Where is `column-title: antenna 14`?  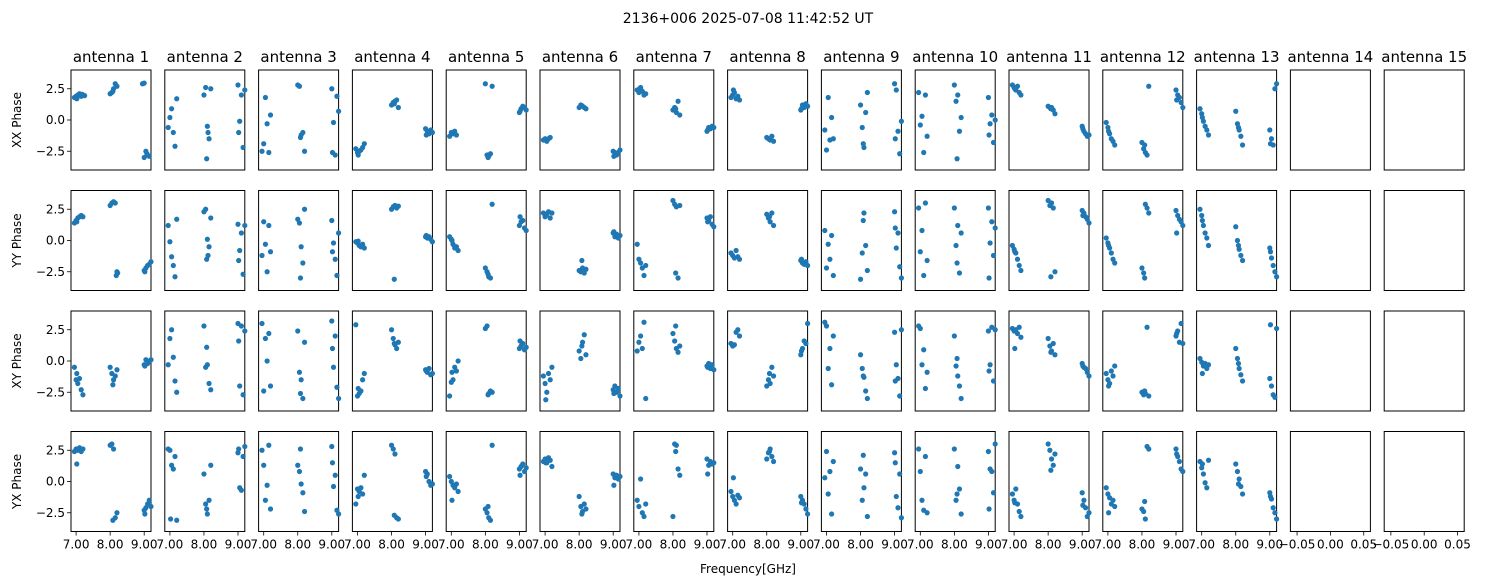
column-title: antenna 14 is located at coordinates (1330, 57).